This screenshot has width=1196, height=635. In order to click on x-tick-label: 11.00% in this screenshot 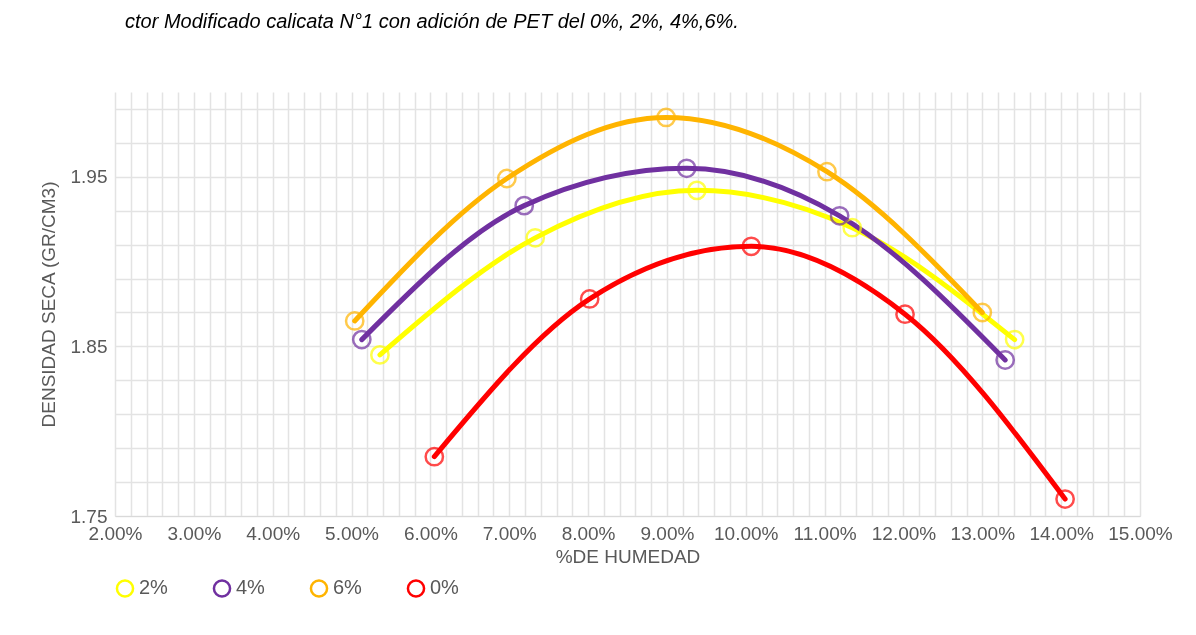, I will do `click(825, 533)`.